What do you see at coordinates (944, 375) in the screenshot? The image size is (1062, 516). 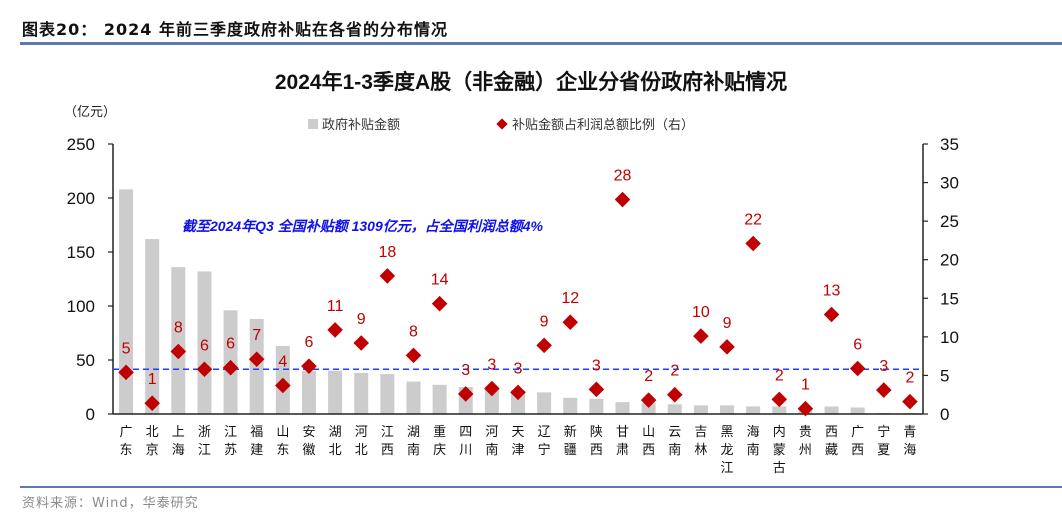 I see `right-axis-tick-label: 5` at bounding box center [944, 375].